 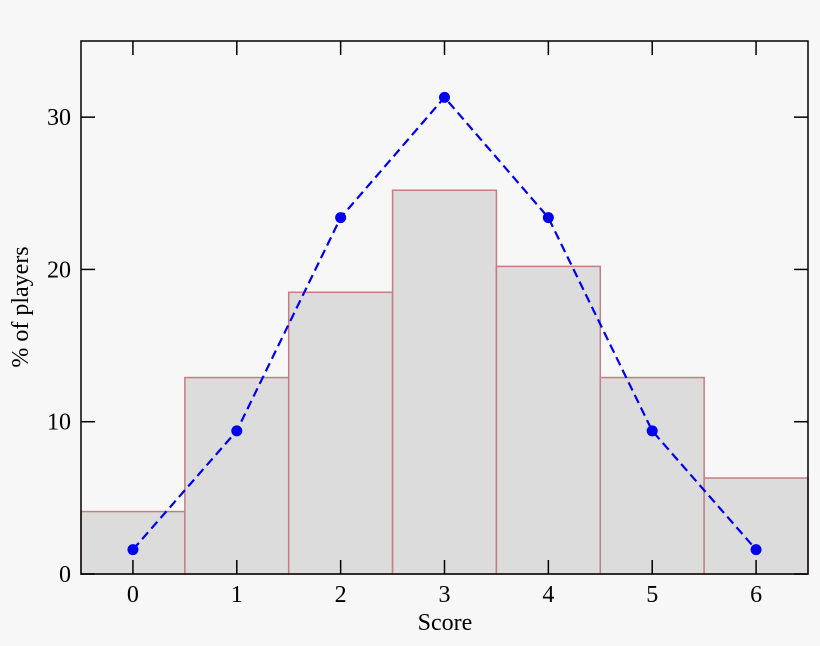 What do you see at coordinates (21, 306) in the screenshot?
I see `y-axis-label: % of players` at bounding box center [21, 306].